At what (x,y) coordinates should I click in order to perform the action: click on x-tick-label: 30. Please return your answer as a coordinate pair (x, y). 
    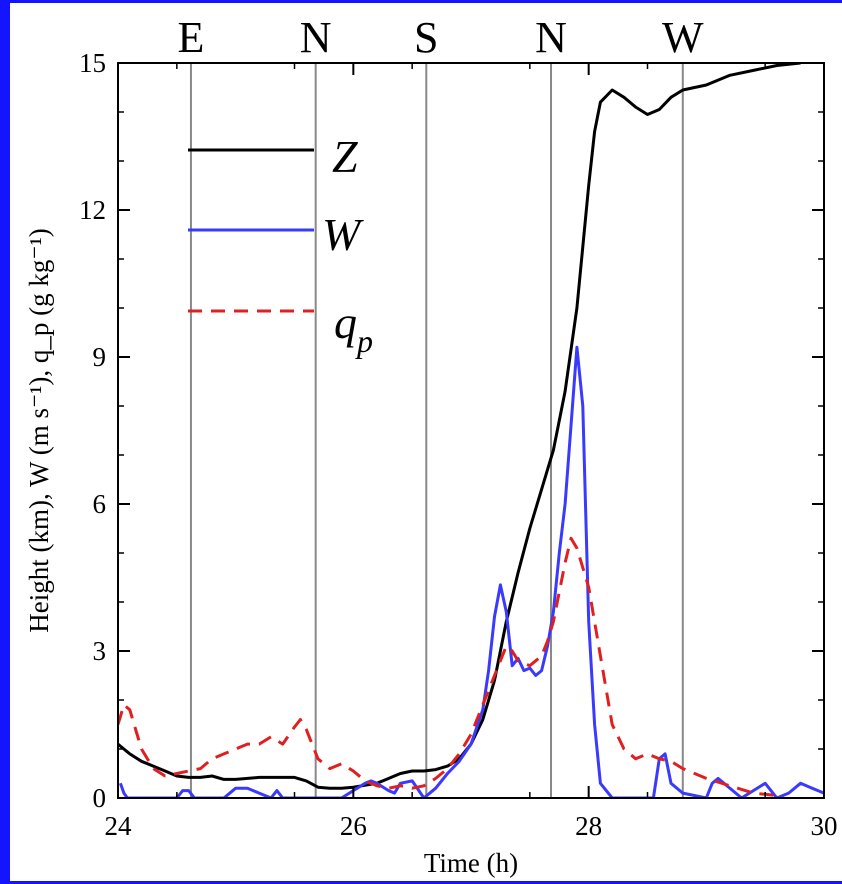
    Looking at the image, I should click on (824, 826).